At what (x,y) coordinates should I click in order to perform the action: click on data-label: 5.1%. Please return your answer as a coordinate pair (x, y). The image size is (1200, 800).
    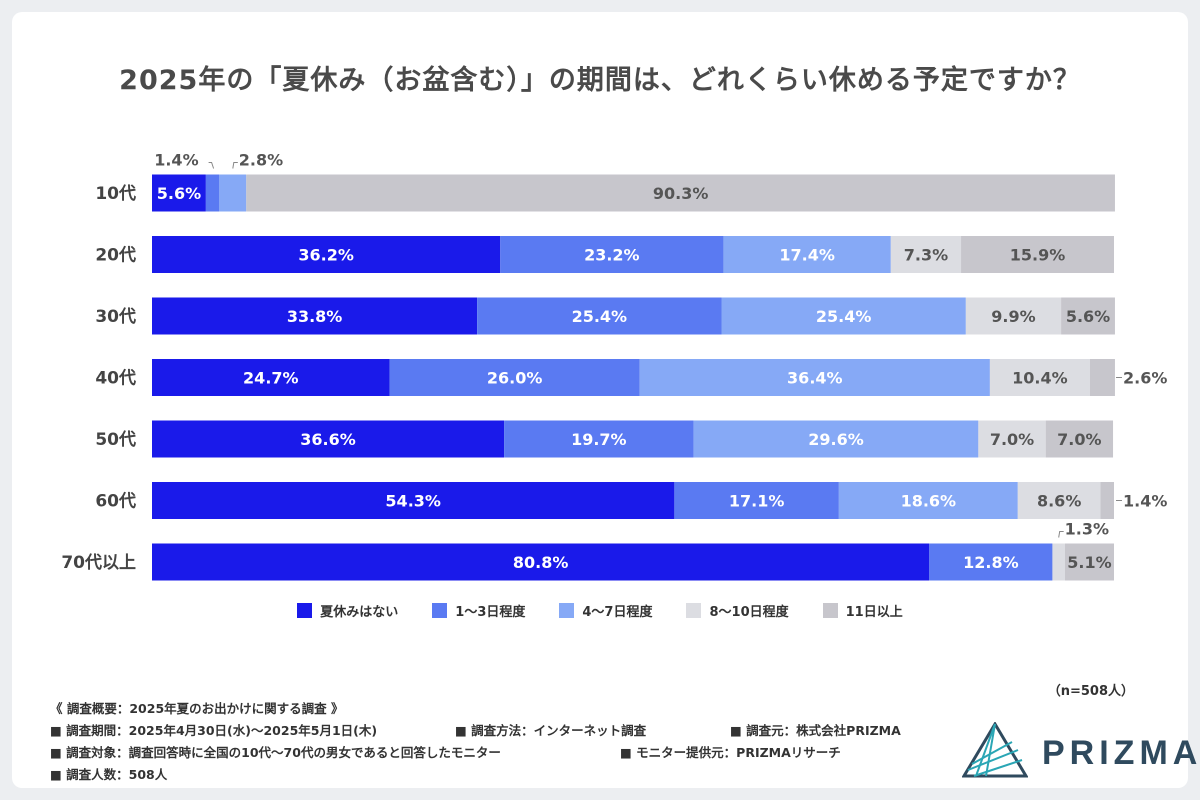
    Looking at the image, I should click on (1089, 562).